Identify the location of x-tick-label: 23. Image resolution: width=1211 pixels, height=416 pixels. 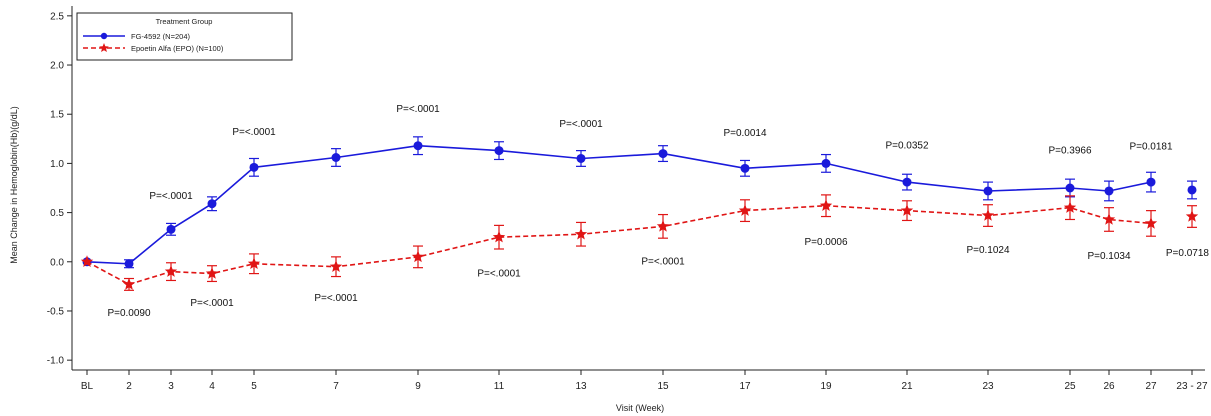
(988, 386).